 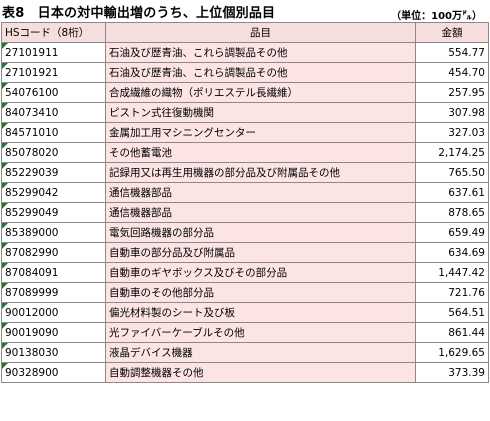 I want to click on item-name-cell: その他蓄電池, so click(x=260, y=152).